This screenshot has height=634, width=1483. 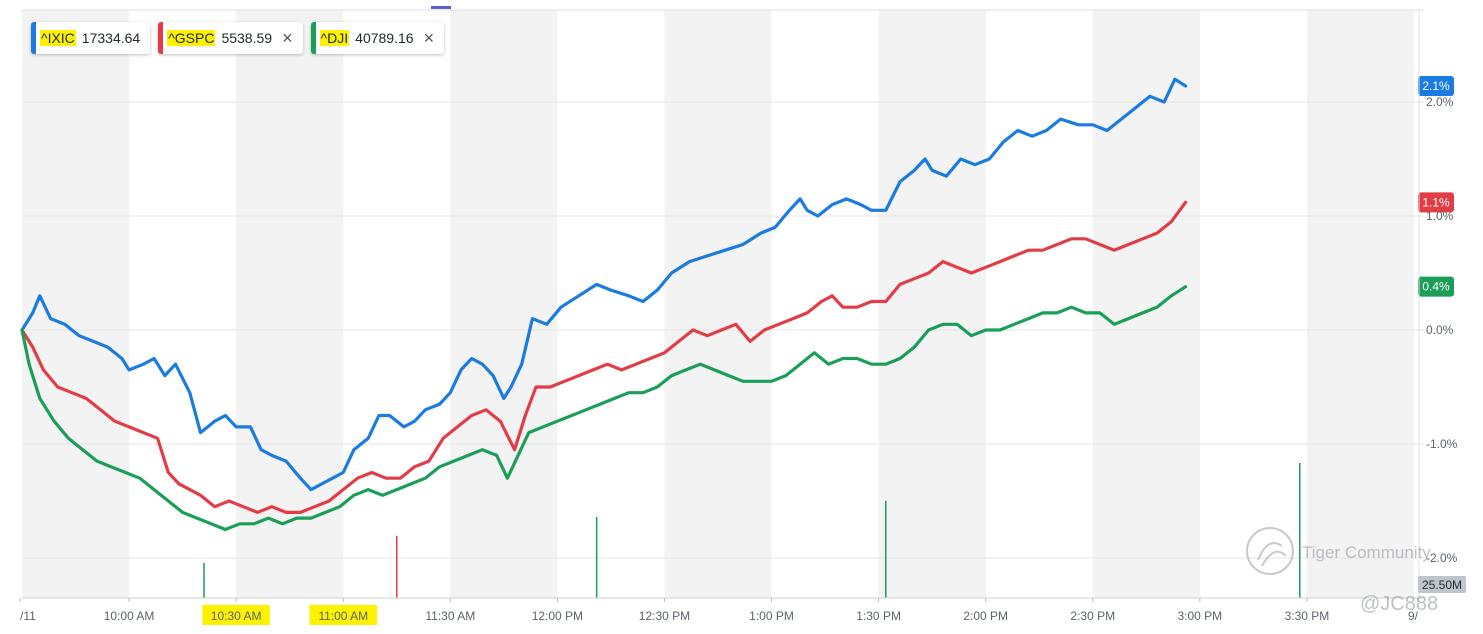 I want to click on x-tick-label: 2:00 PM, so click(x=985, y=616).